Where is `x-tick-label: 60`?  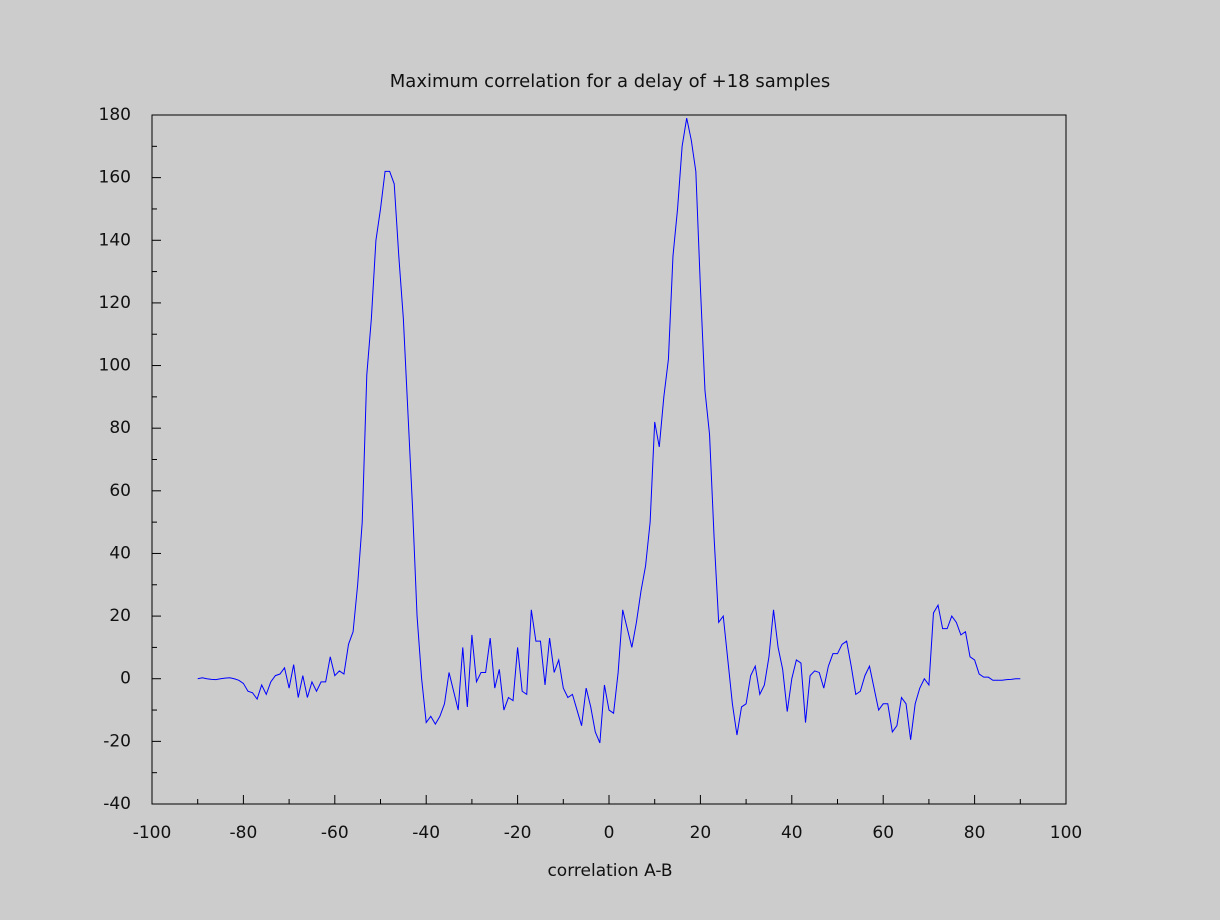
x-tick-label: 60 is located at coordinates (883, 833).